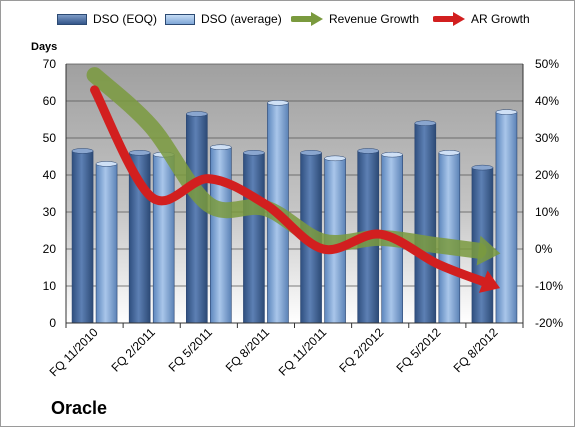  What do you see at coordinates (361, 350) in the screenshot?
I see `x-tick-label: FQ 2/2012` at bounding box center [361, 350].